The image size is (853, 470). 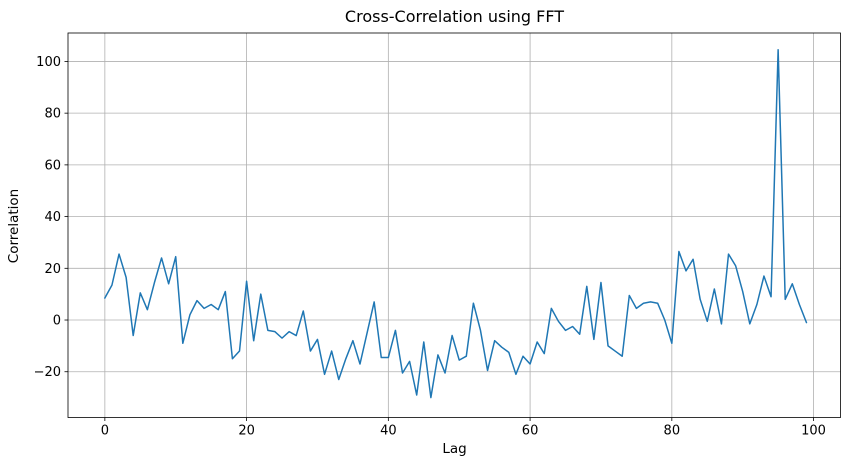 I want to click on y-tick-label: 80, so click(x=52, y=114).